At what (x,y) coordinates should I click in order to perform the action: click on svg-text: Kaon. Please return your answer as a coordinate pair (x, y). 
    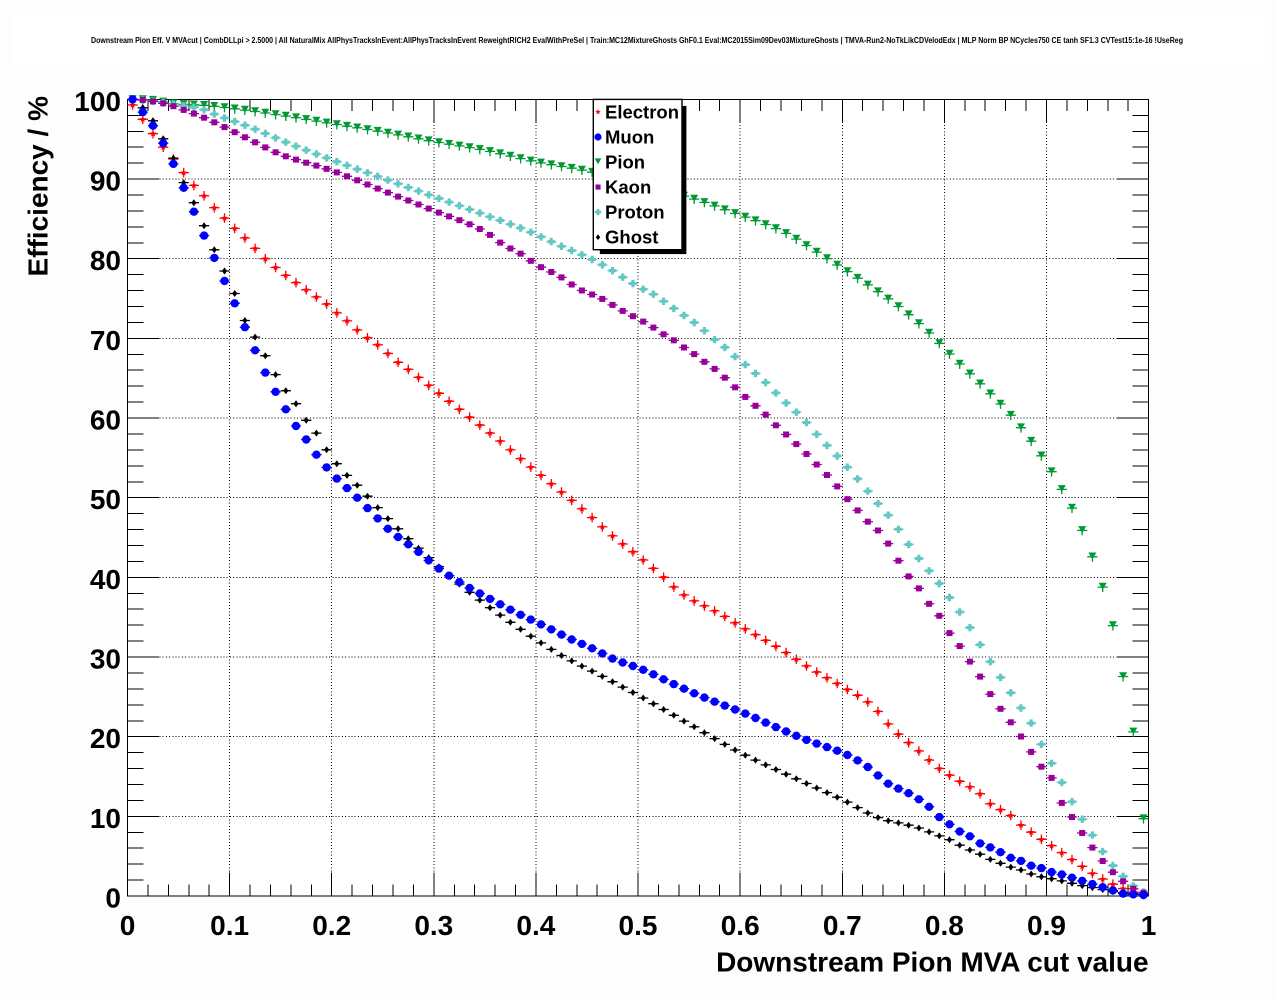
    Looking at the image, I should click on (628, 187).